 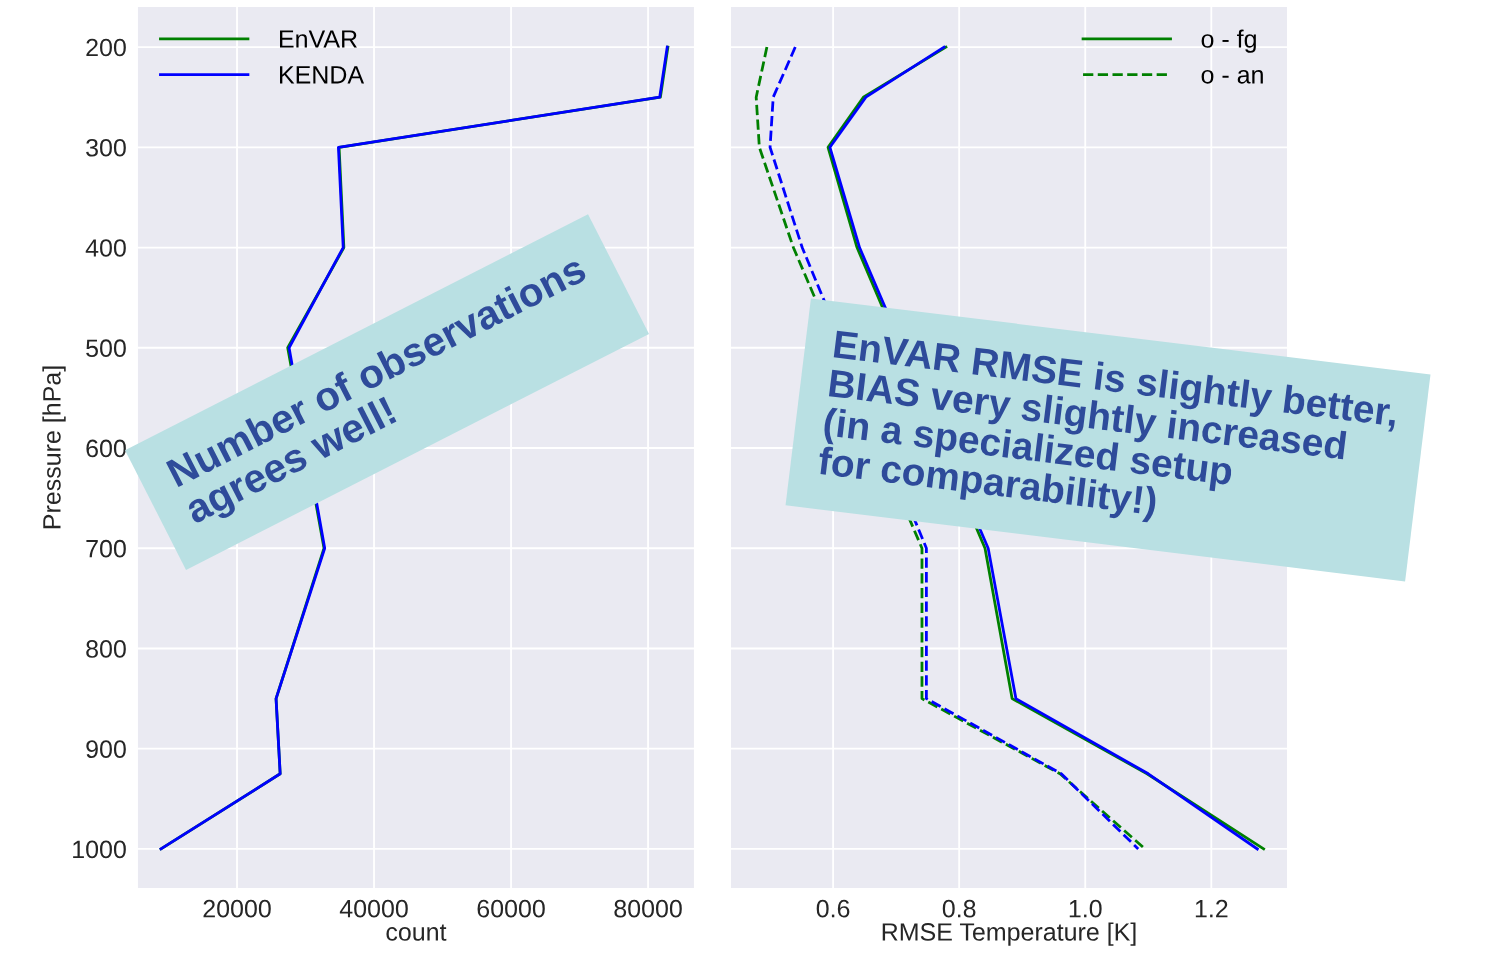 What do you see at coordinates (1211, 908) in the screenshot?
I see `x-tick-label: 1.2` at bounding box center [1211, 908].